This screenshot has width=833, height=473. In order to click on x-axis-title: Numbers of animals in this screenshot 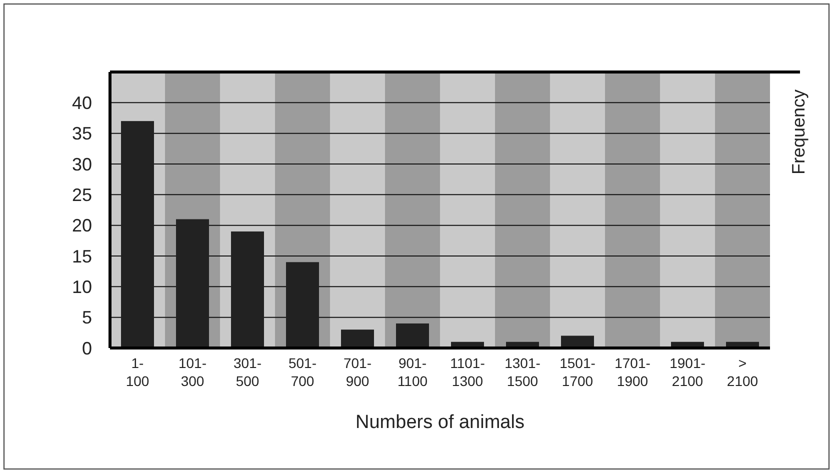, I will do `click(440, 422)`.